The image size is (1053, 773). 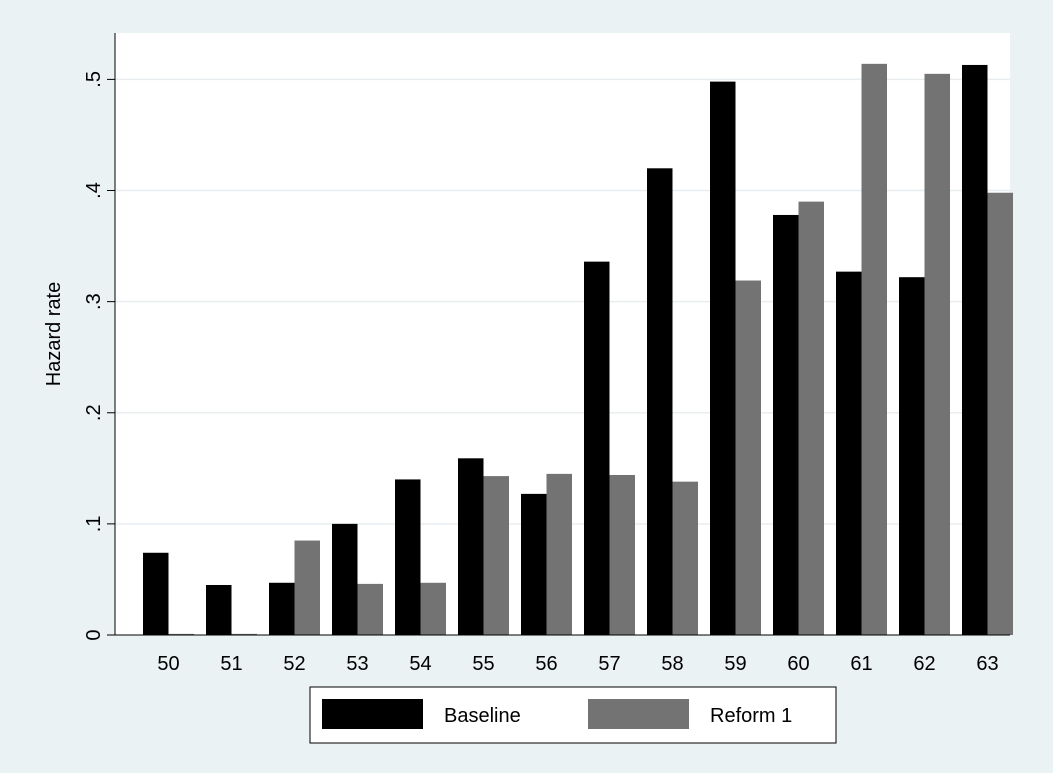 I want to click on x-tick-label: 53, so click(x=357, y=664).